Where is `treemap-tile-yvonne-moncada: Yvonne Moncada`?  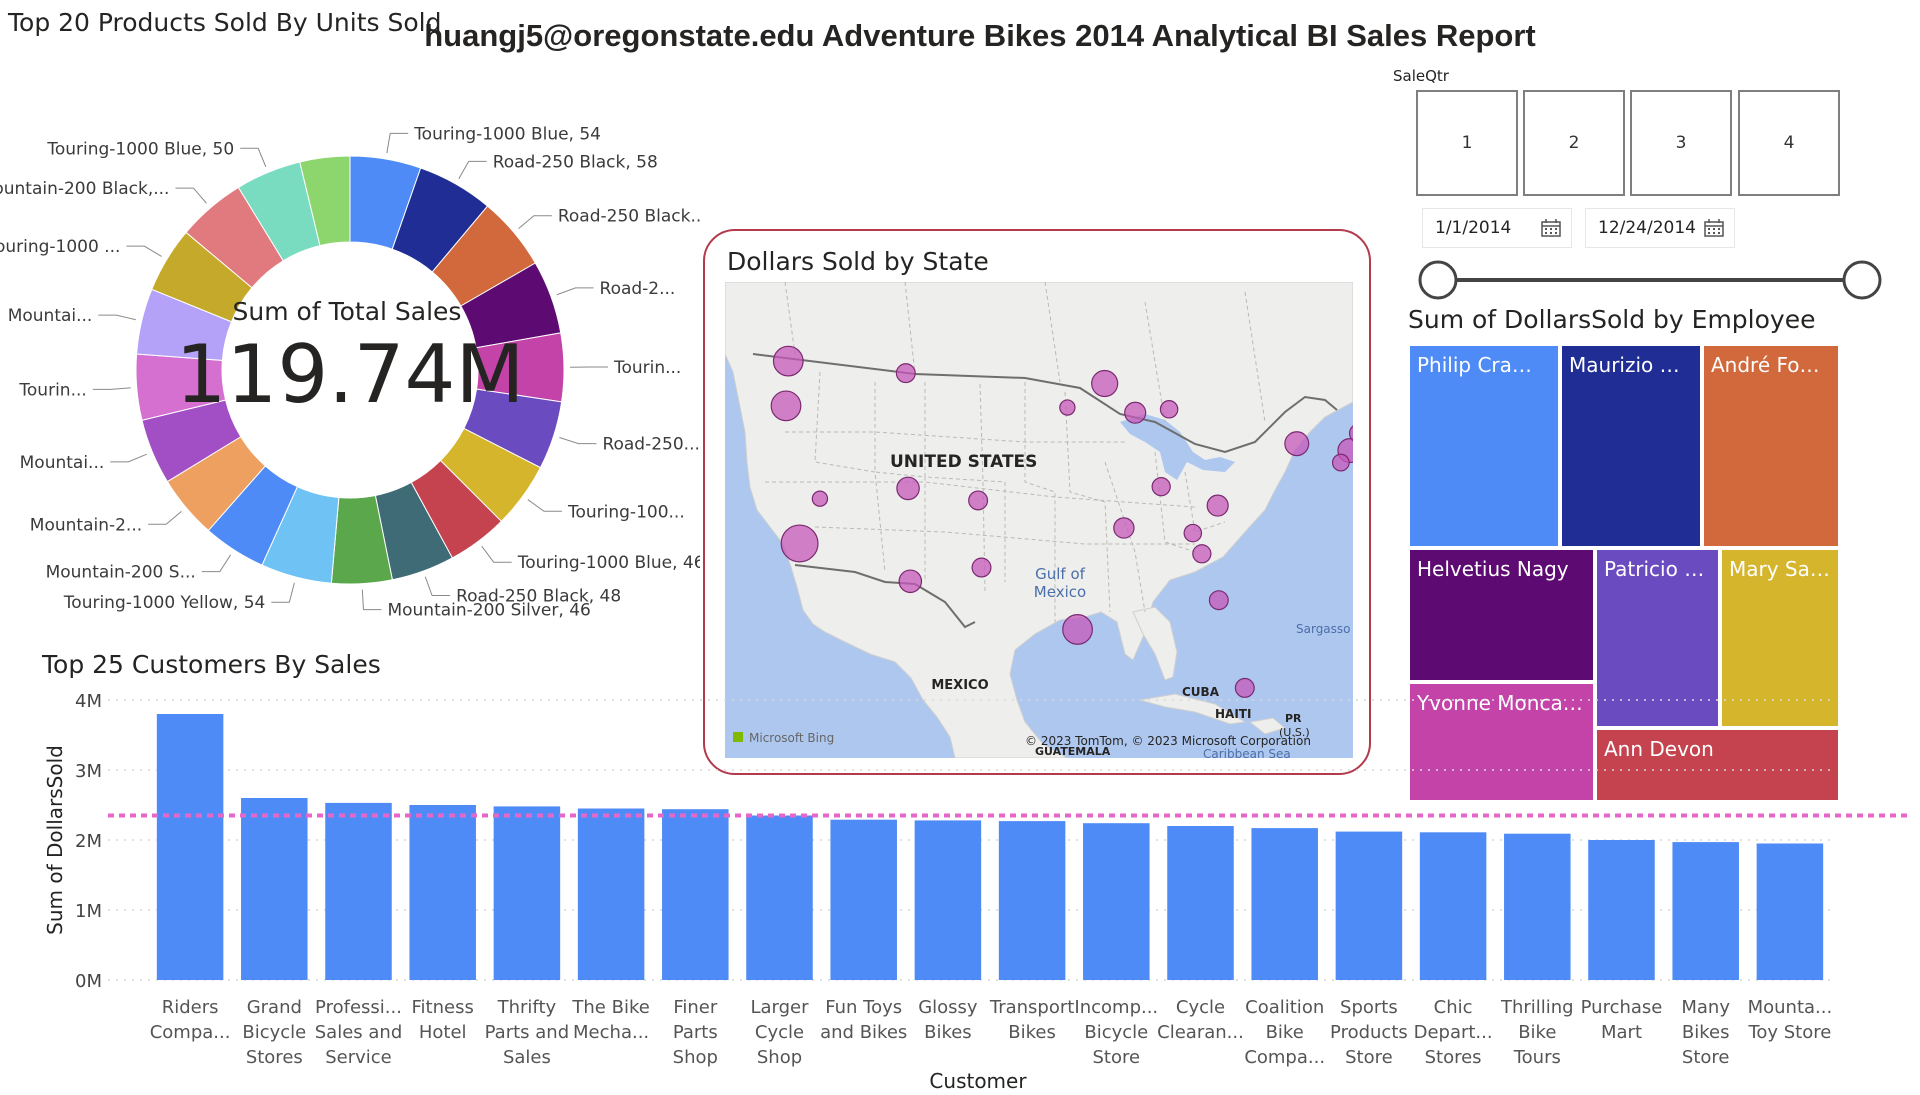 treemap-tile-yvonne-moncada: Yvonne Moncada is located at coordinates (1501, 742).